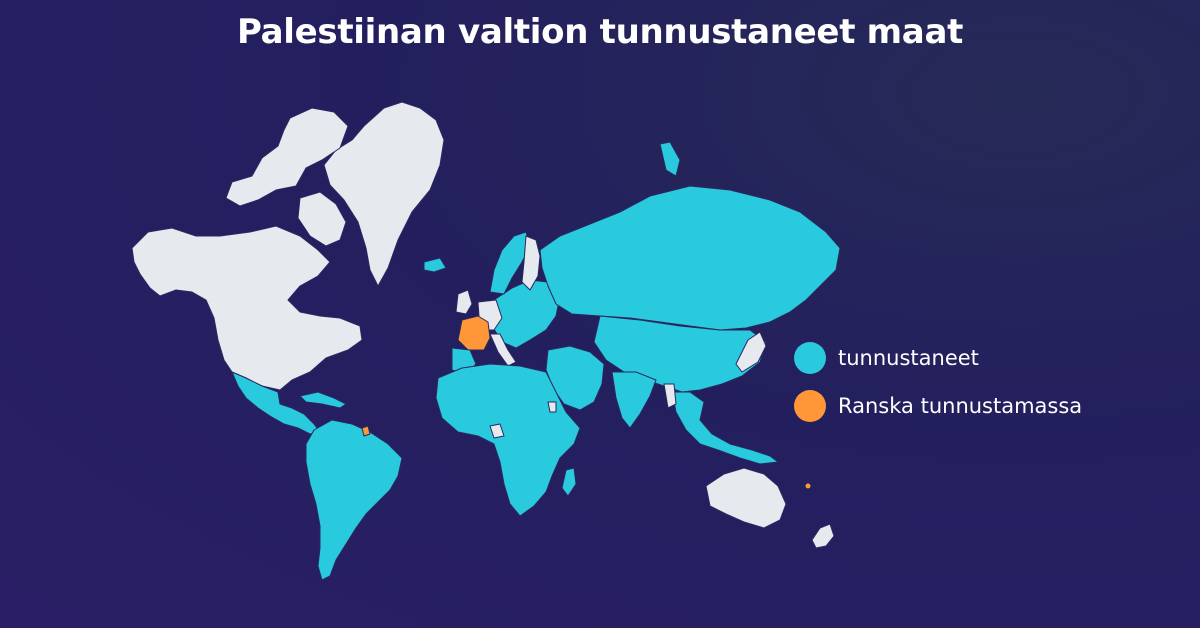  What do you see at coordinates (435, 265) in the screenshot?
I see `iceland` at bounding box center [435, 265].